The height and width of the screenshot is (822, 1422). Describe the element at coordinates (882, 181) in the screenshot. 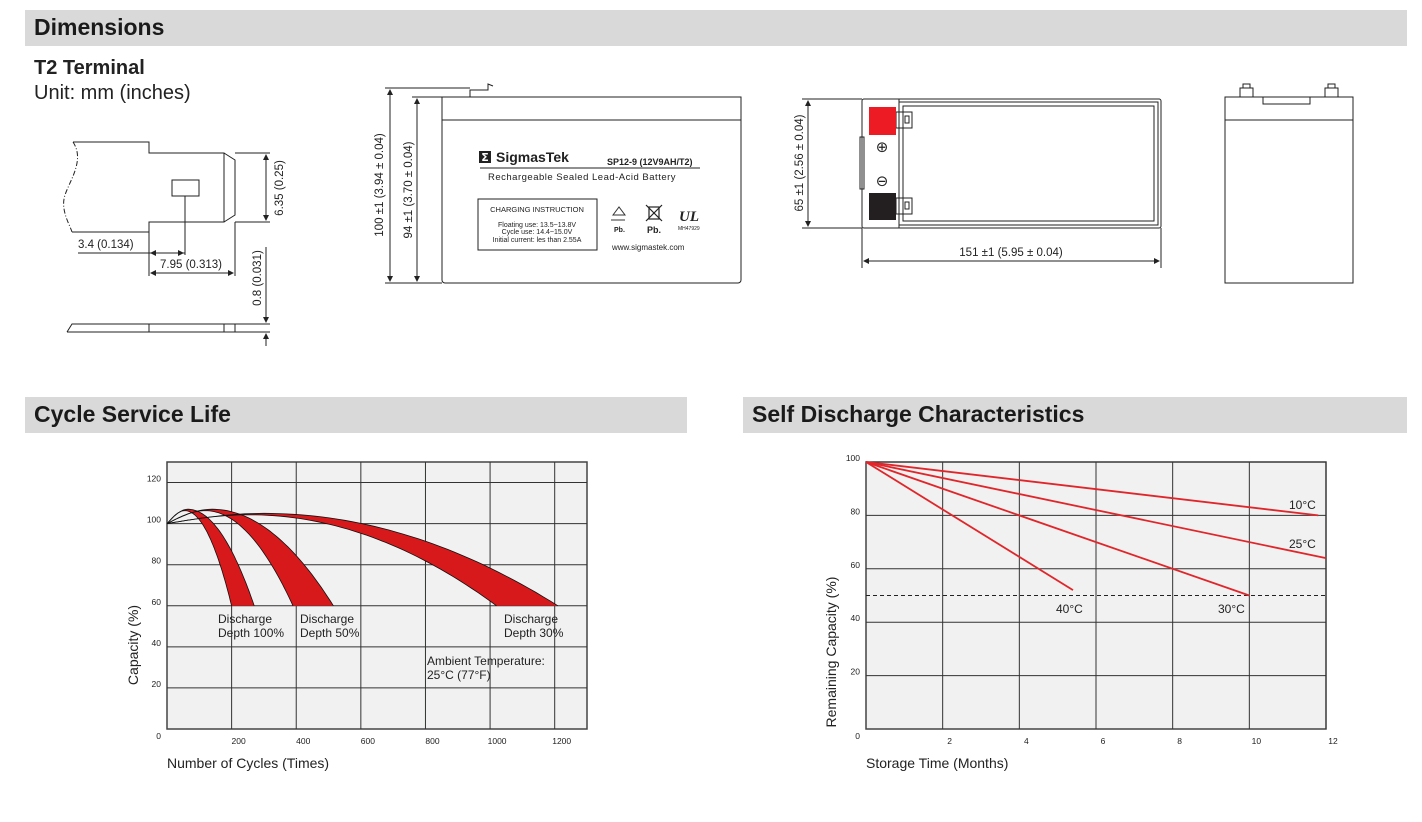

I see `negative-symbol: ⊖` at that location.